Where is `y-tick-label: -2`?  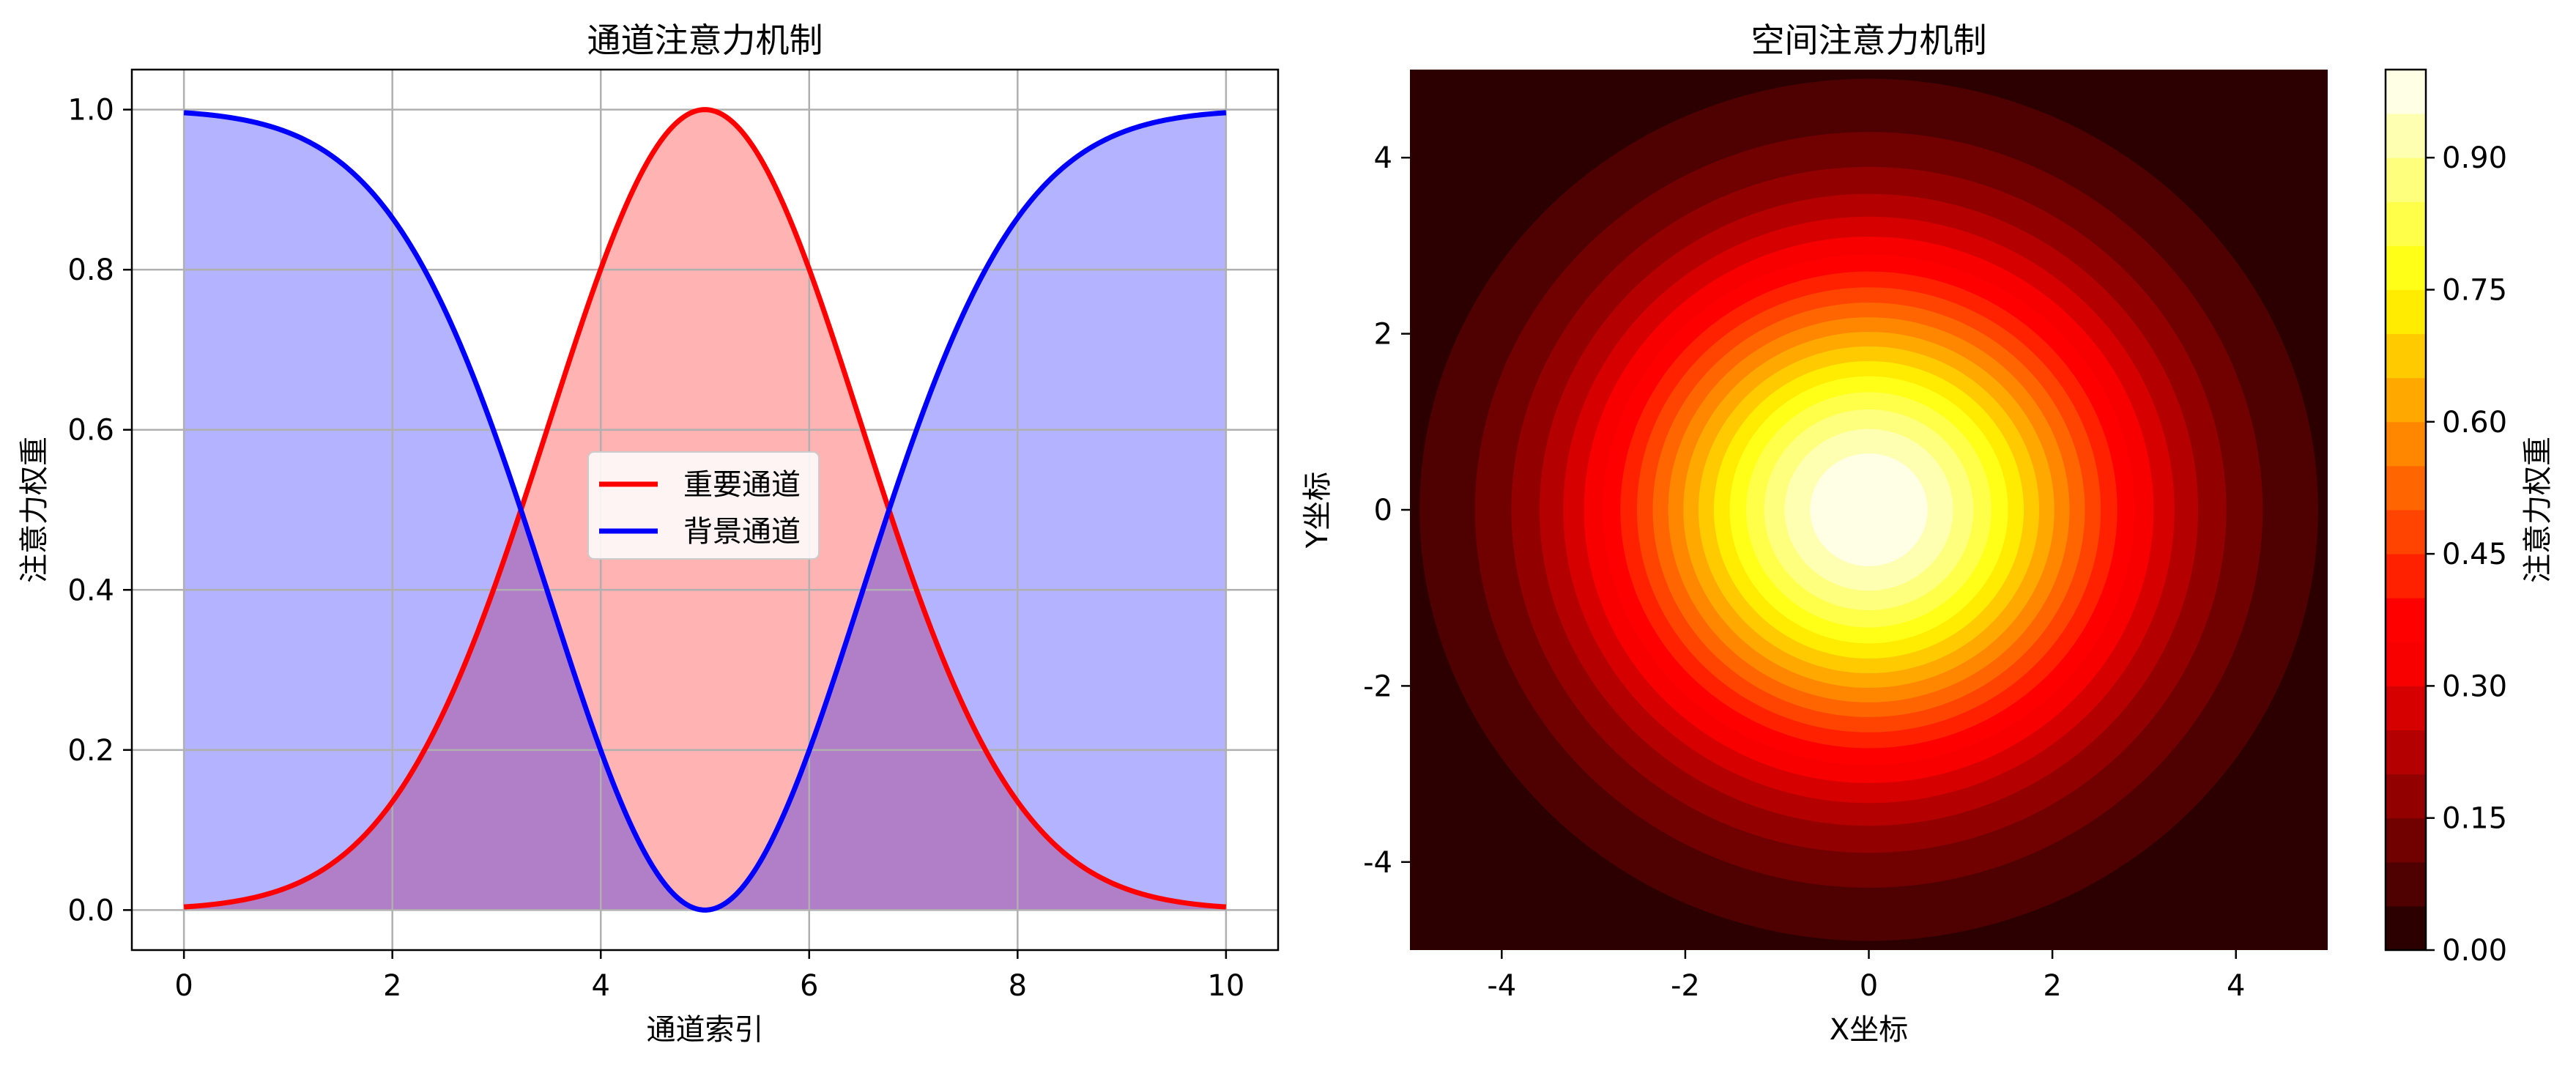
y-tick-label: -2 is located at coordinates (1377, 686).